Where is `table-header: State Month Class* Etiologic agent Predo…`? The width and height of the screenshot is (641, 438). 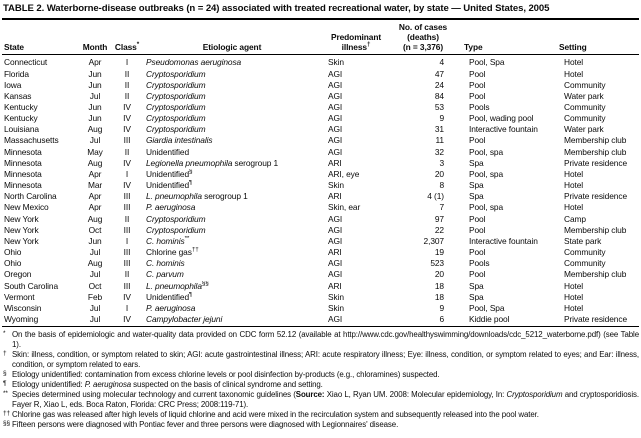
table-header: State Month Class* Etiologic agent Predo… is located at coordinates (320, 38).